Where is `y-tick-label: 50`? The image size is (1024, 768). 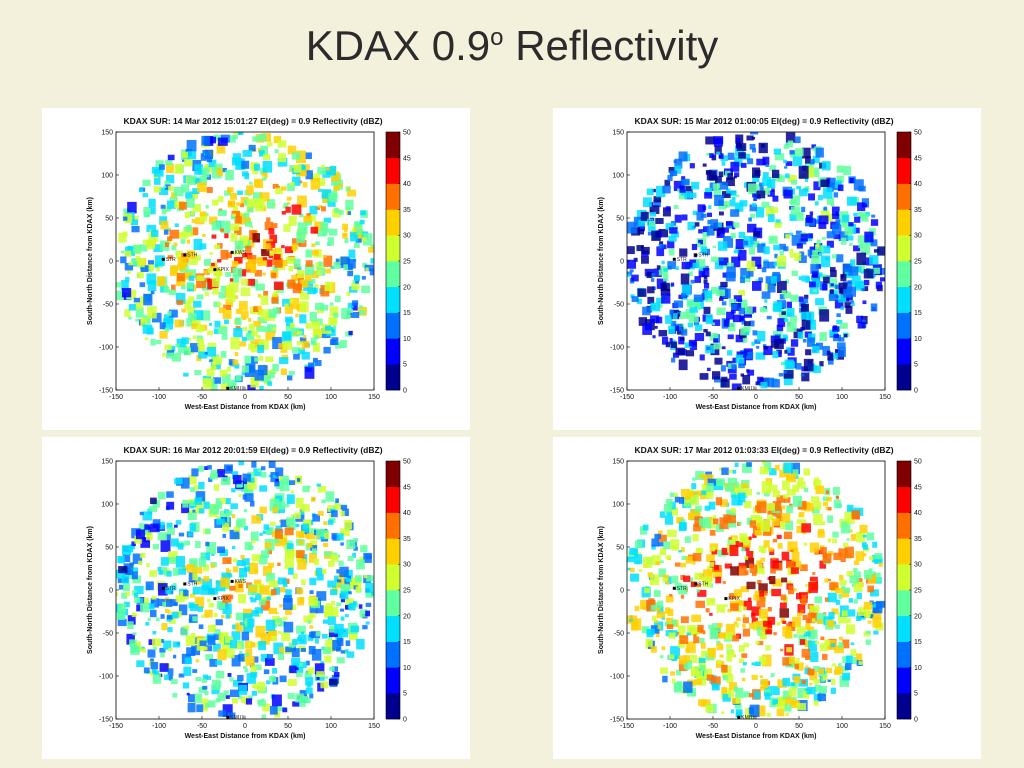
y-tick-label: 50 is located at coordinates (109, 548).